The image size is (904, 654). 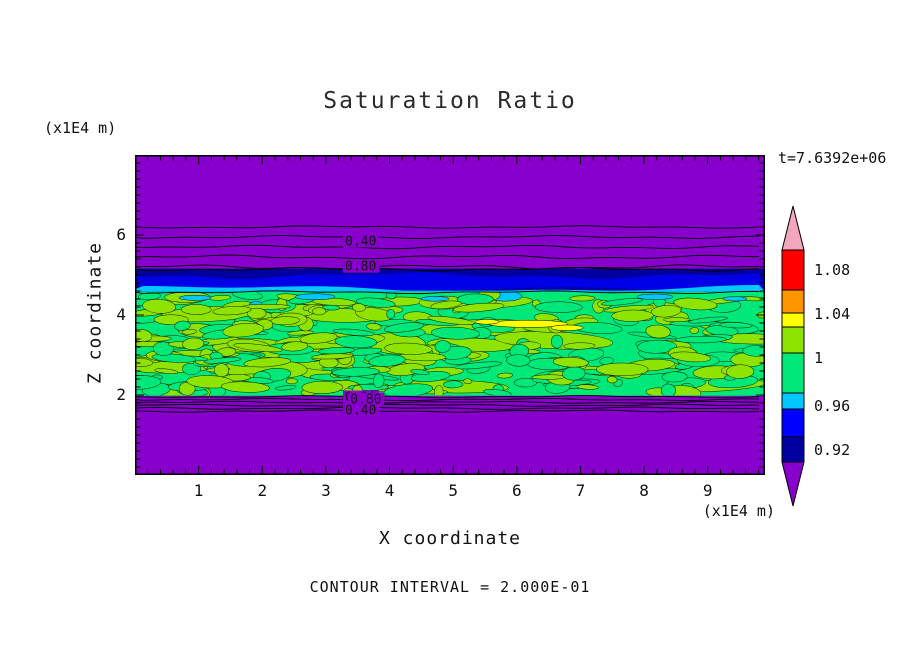 I want to click on y-tick-label: 4, so click(x=121, y=314).